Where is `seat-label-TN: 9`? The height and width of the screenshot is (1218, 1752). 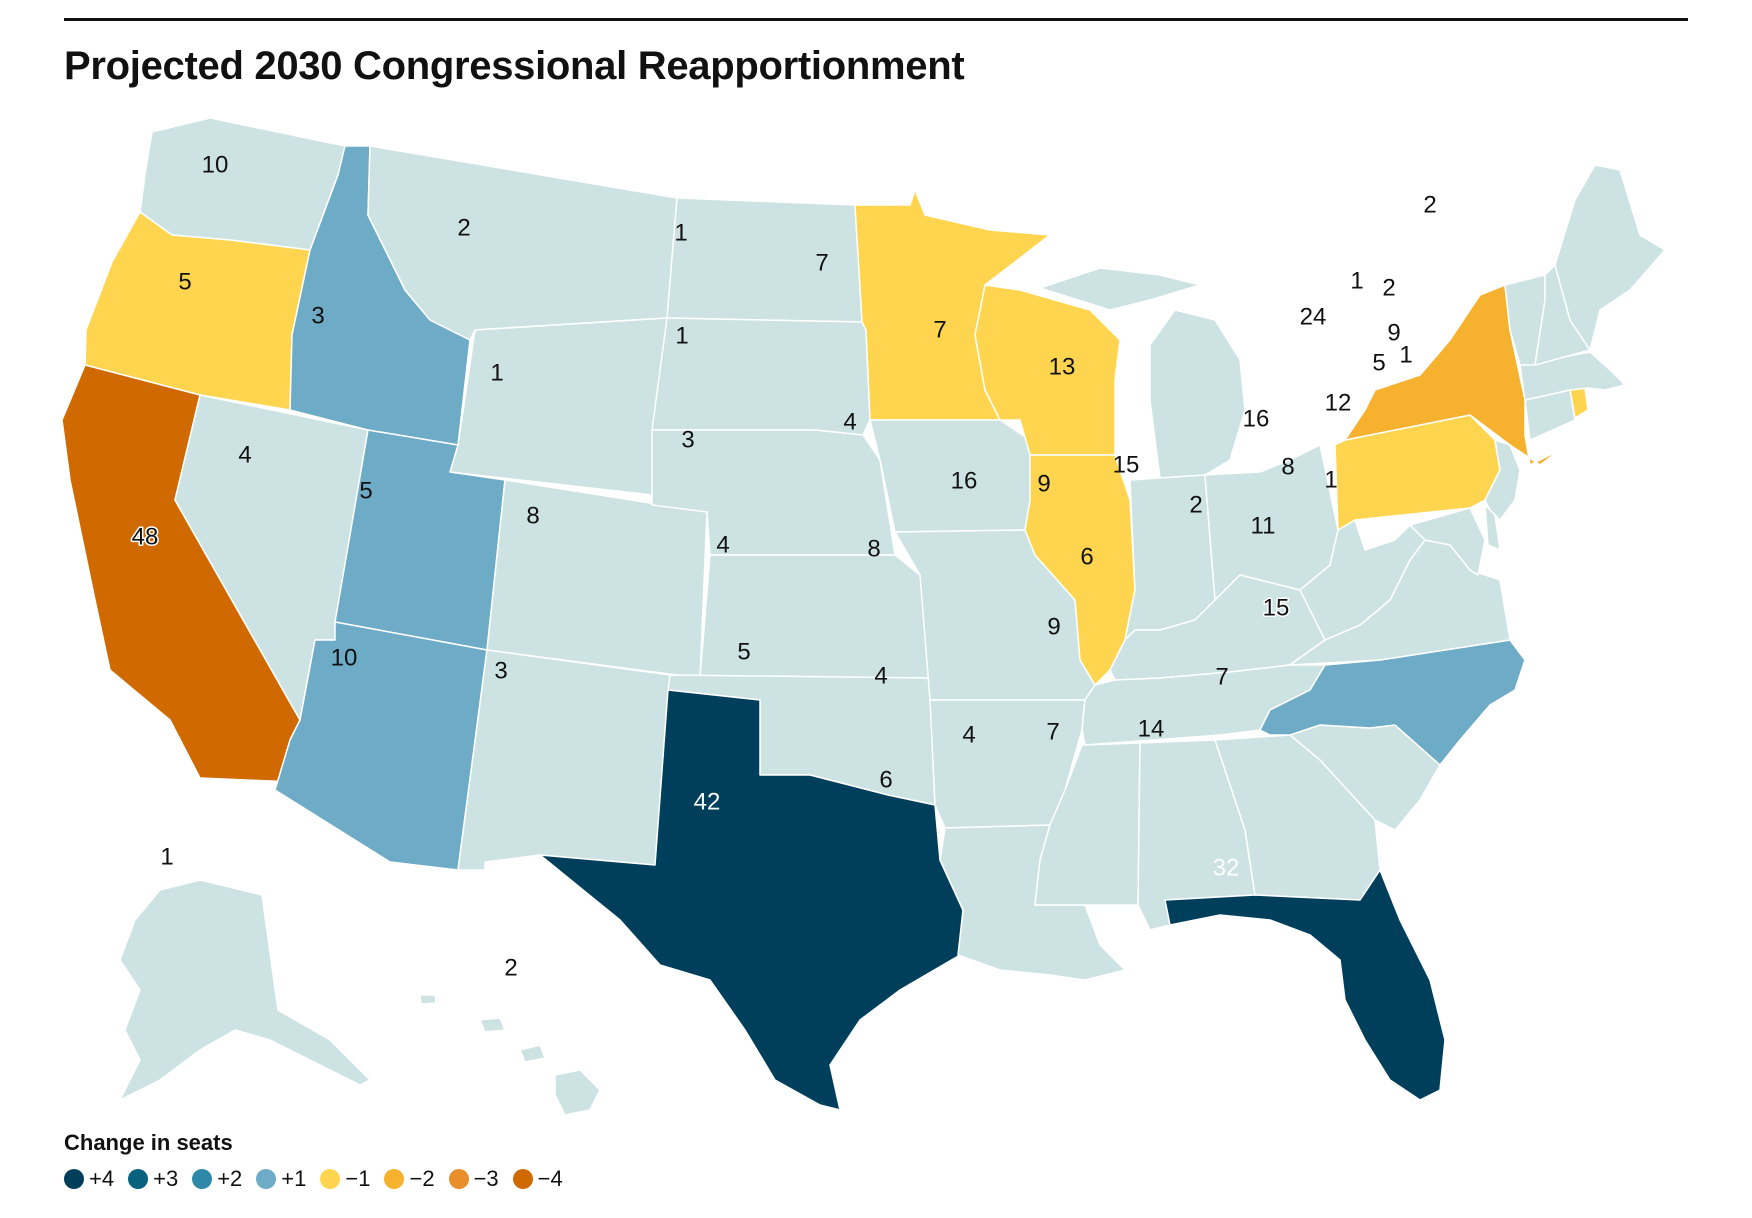
seat-label-TN: 9 is located at coordinates (1053, 627).